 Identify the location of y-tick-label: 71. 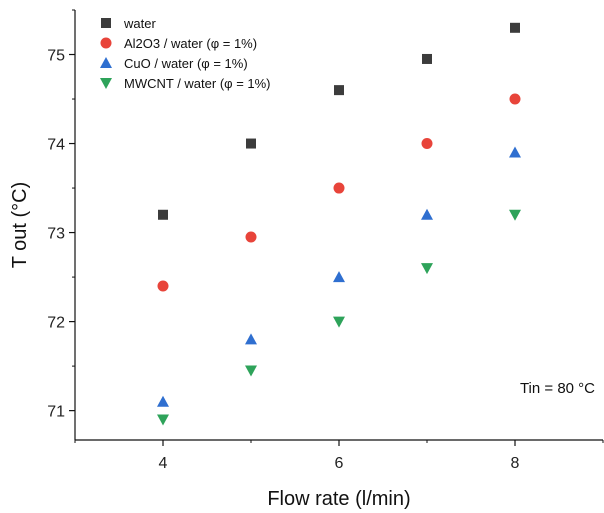
(56, 412).